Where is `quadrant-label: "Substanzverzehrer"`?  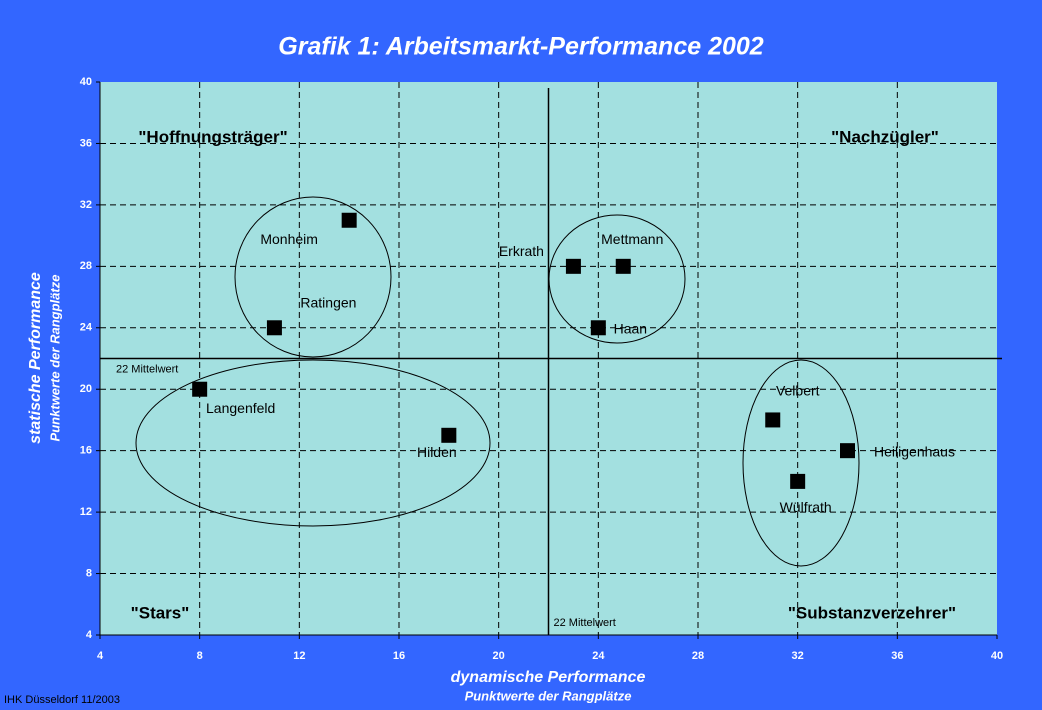
quadrant-label: "Substanzverzehrer" is located at coordinates (872, 612).